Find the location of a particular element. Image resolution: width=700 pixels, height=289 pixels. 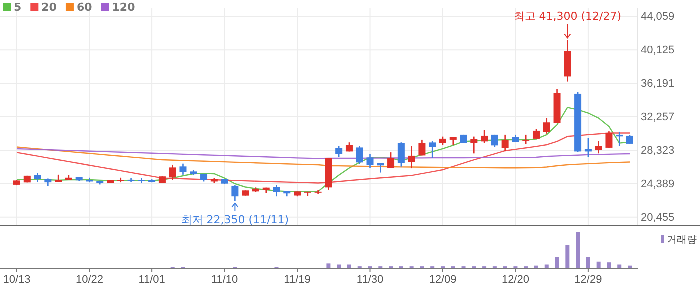

annotation: 최고 41,300 (12/27) is located at coordinates (568, 17).